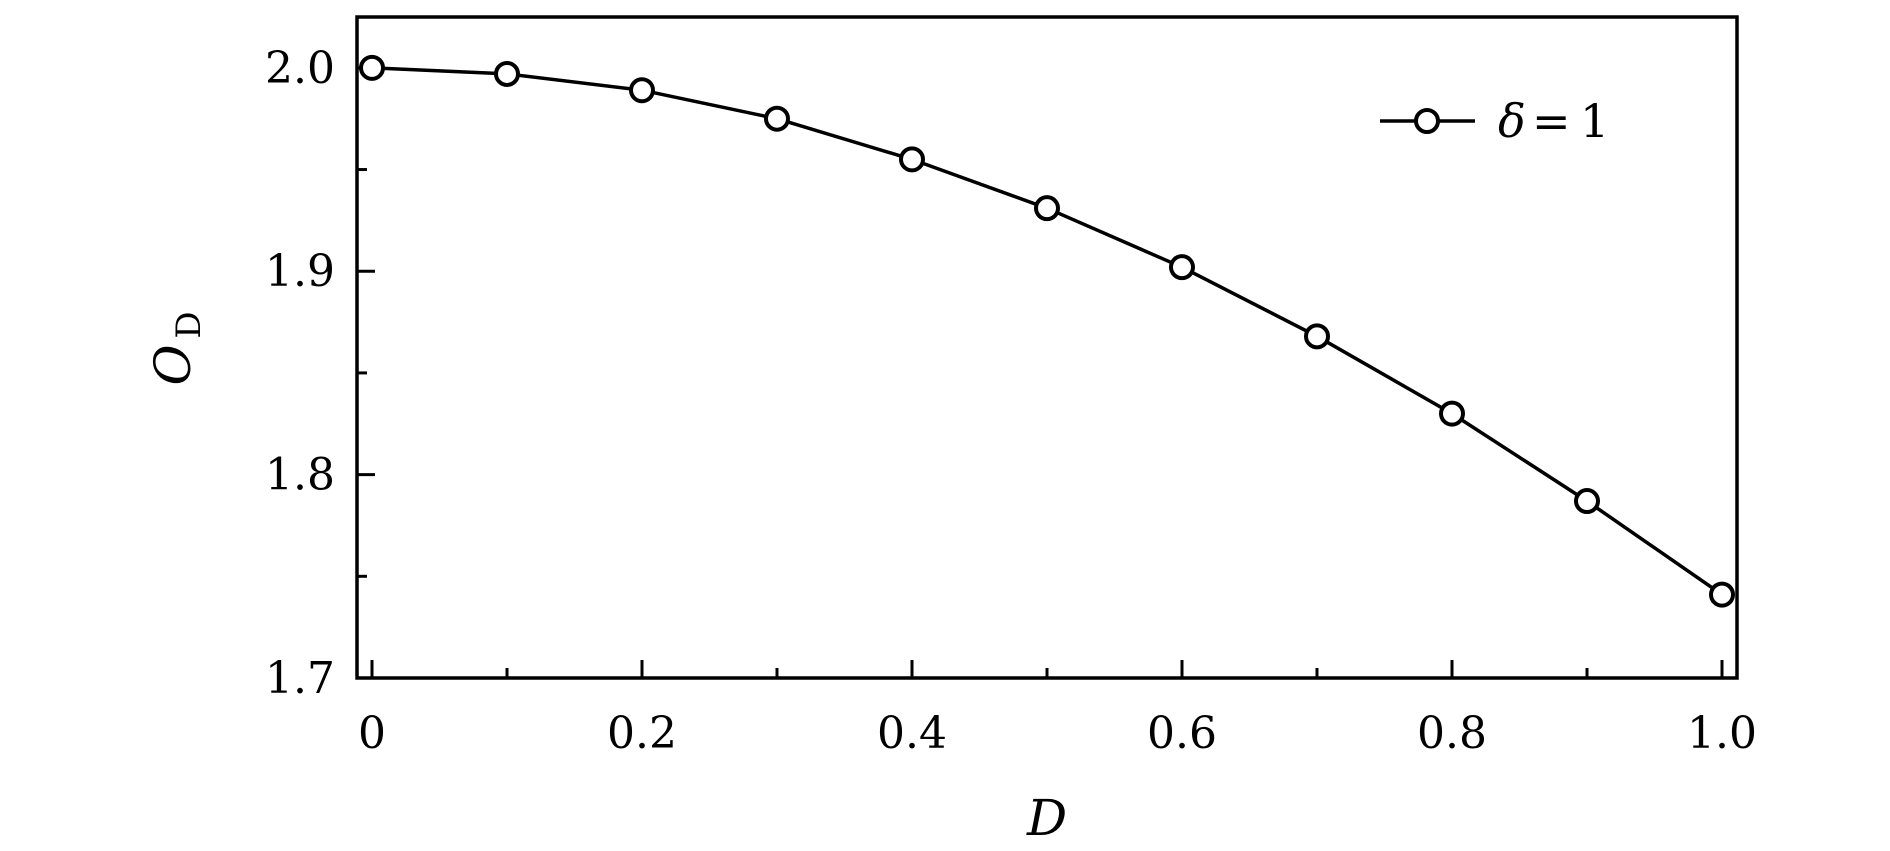  Describe the element at coordinates (1594, 121) in the screenshot. I see `legend-value: 1` at that location.